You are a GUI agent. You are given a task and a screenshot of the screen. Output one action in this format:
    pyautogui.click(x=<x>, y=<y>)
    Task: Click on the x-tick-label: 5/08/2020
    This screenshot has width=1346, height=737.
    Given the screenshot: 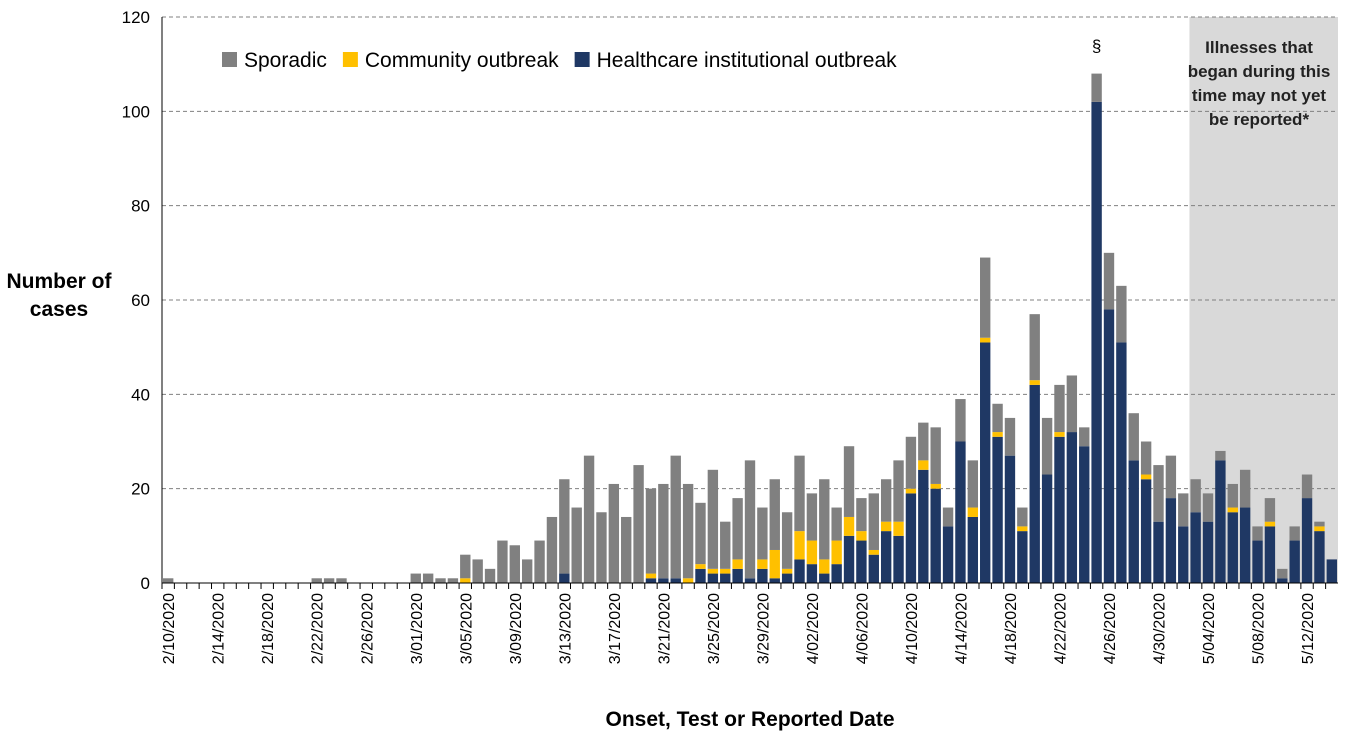 What is the action you would take?
    pyautogui.click(x=1259, y=628)
    